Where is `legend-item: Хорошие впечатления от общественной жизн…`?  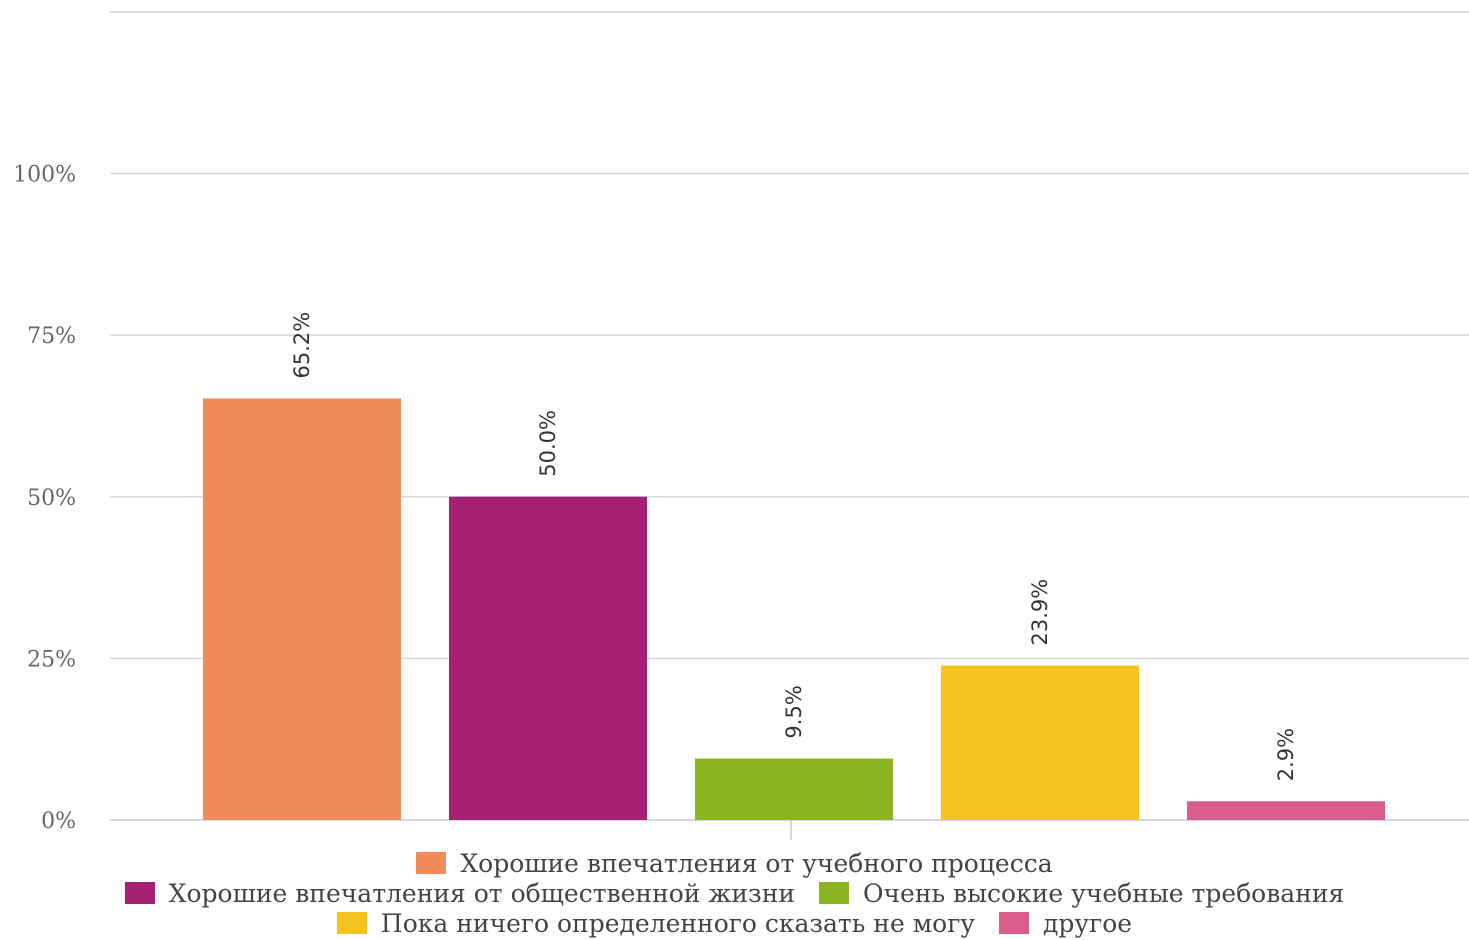
legend-item: Хорошие впечатления от общественной жизн… is located at coordinates (460, 893).